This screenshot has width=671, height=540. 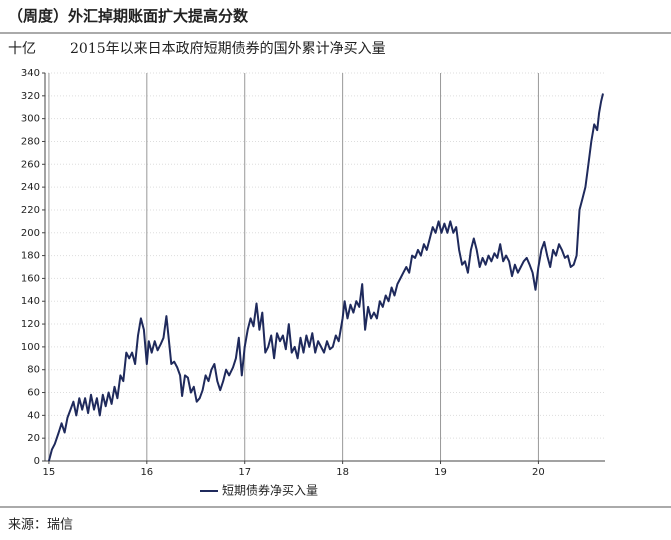 What do you see at coordinates (30, 347) in the screenshot?
I see `y-tick-label: 100` at bounding box center [30, 347].